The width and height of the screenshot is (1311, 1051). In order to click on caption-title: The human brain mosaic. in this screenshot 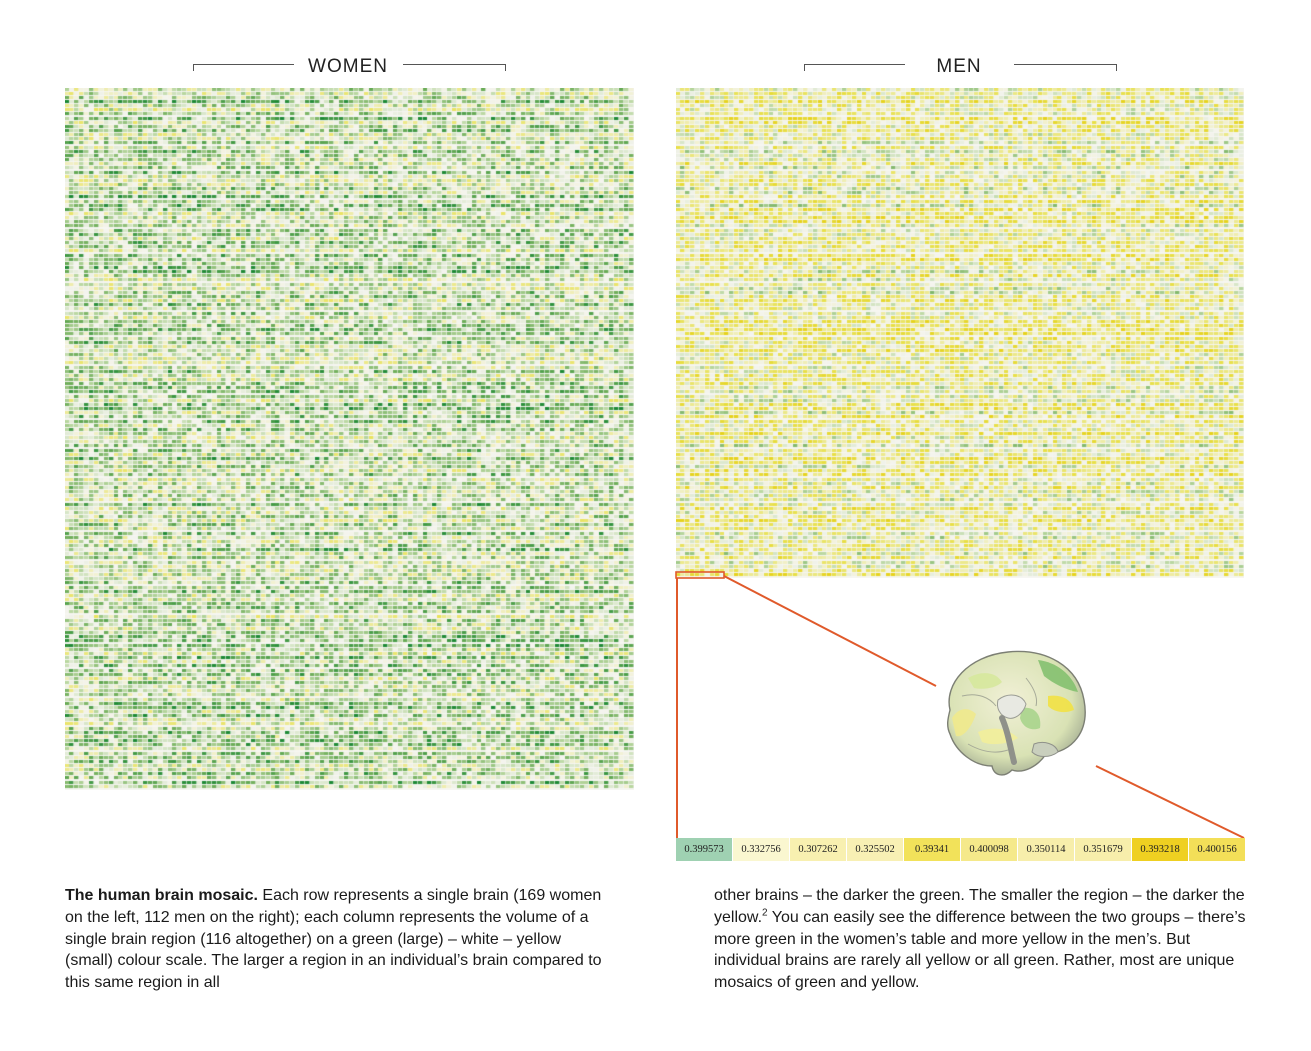, I will do `click(161, 895)`.